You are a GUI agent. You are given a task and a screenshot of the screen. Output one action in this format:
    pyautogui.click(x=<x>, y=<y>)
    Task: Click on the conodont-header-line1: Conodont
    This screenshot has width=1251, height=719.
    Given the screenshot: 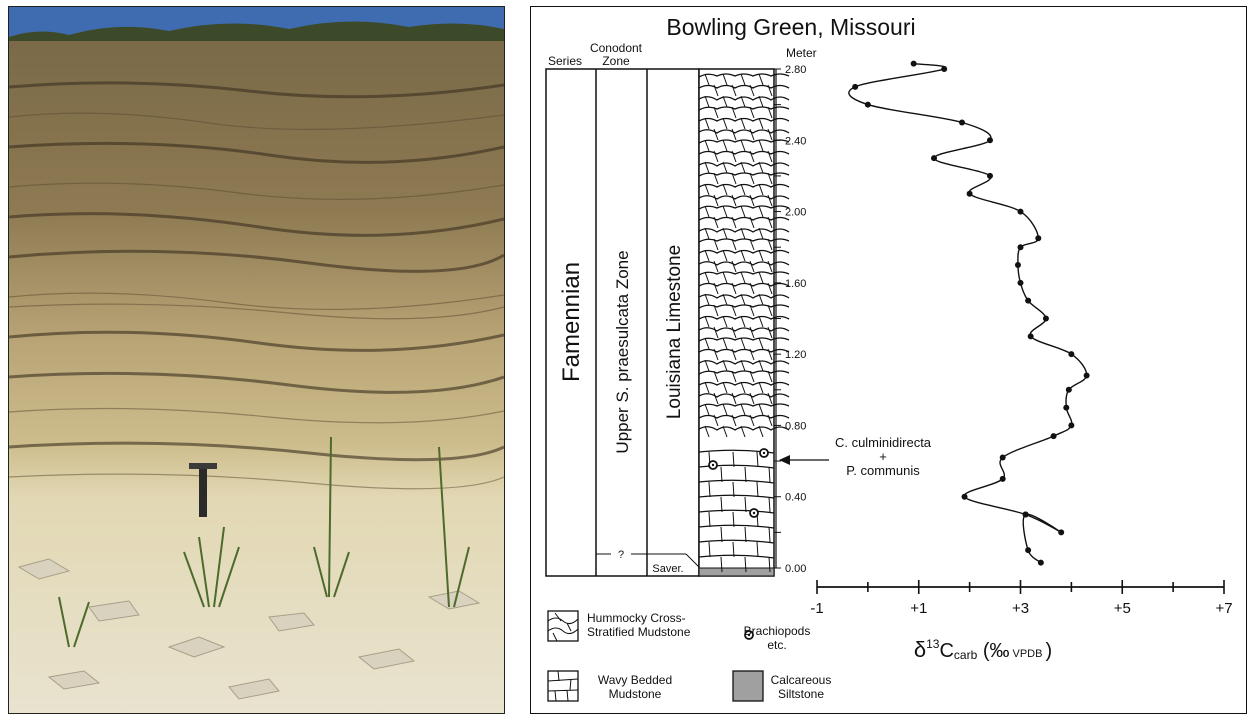 What is the action you would take?
    pyautogui.click(x=616, y=48)
    